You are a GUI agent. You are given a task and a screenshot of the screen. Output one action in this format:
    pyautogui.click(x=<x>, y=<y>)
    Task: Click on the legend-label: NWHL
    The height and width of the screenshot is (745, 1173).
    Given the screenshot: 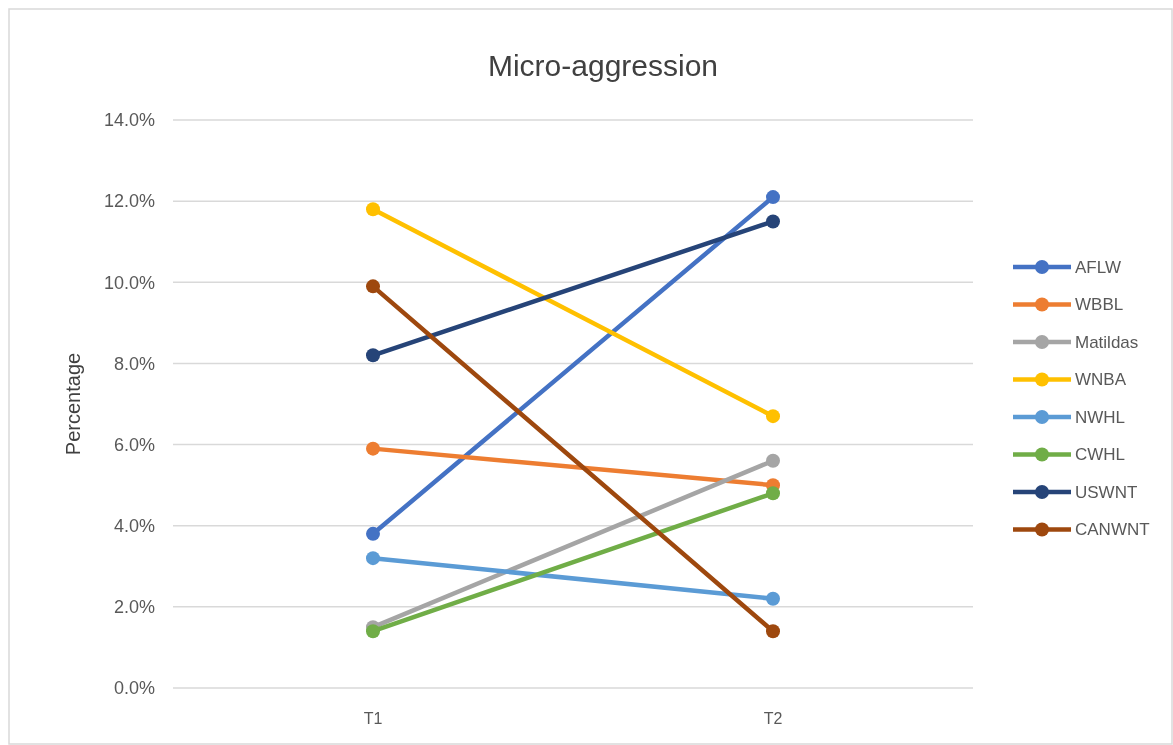 What is the action you would take?
    pyautogui.click(x=1100, y=417)
    